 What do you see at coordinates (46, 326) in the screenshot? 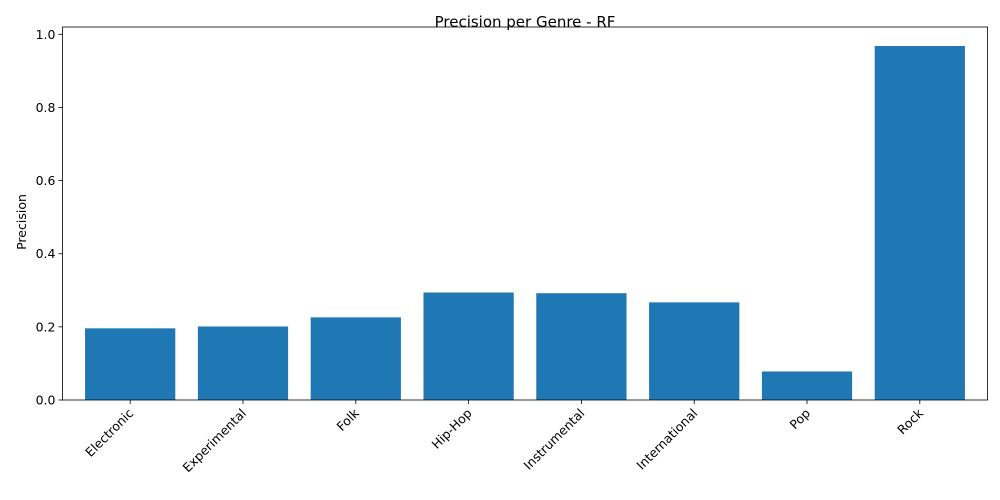
I see `y-tick-label: 0.2` at bounding box center [46, 326].